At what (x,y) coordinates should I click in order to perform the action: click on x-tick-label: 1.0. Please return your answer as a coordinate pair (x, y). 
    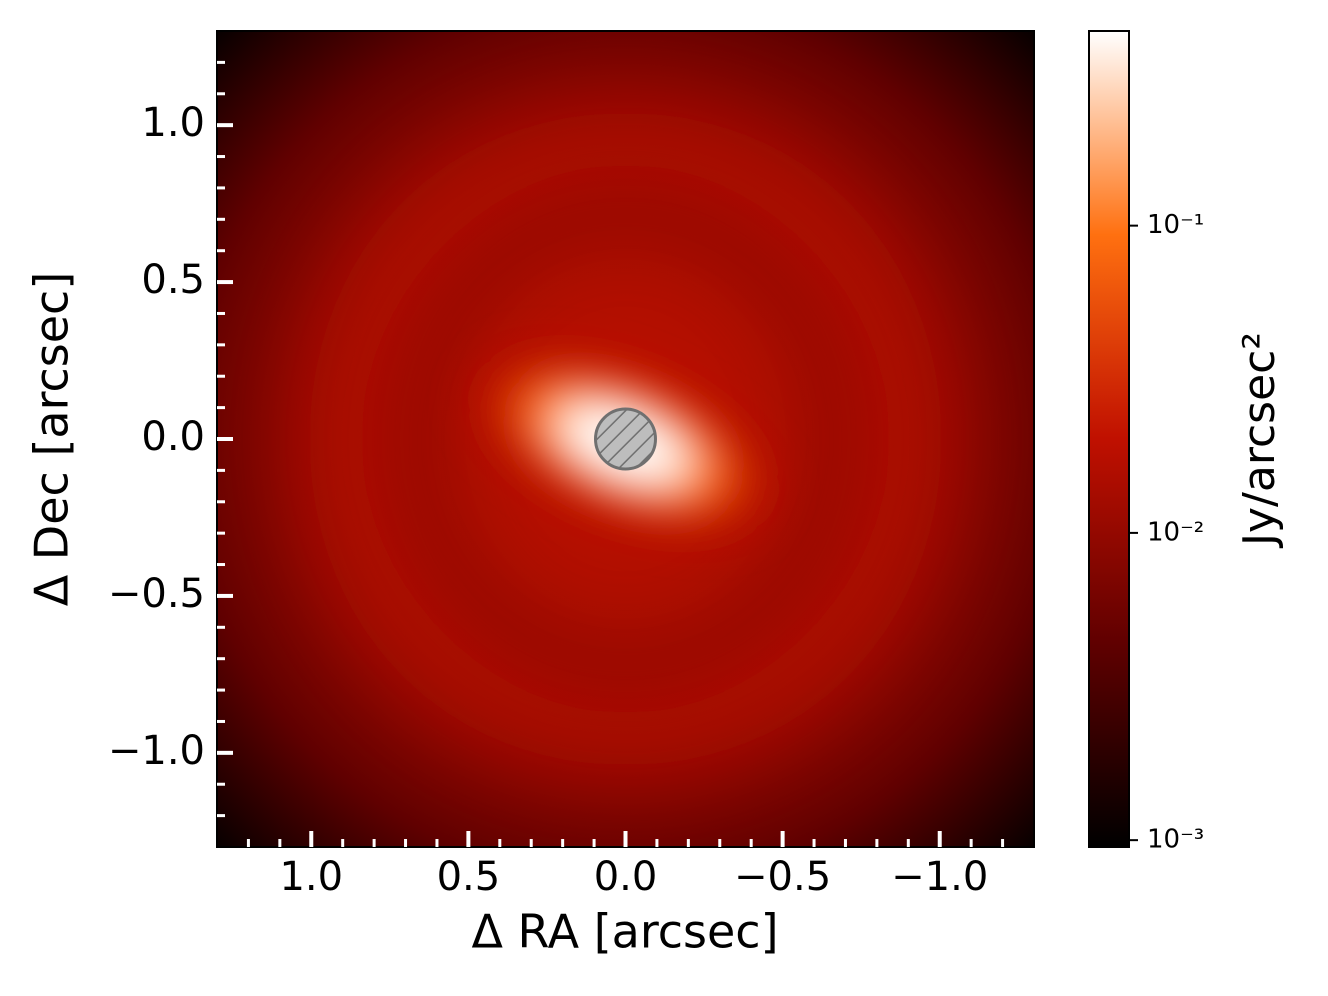
    Looking at the image, I should click on (311, 877).